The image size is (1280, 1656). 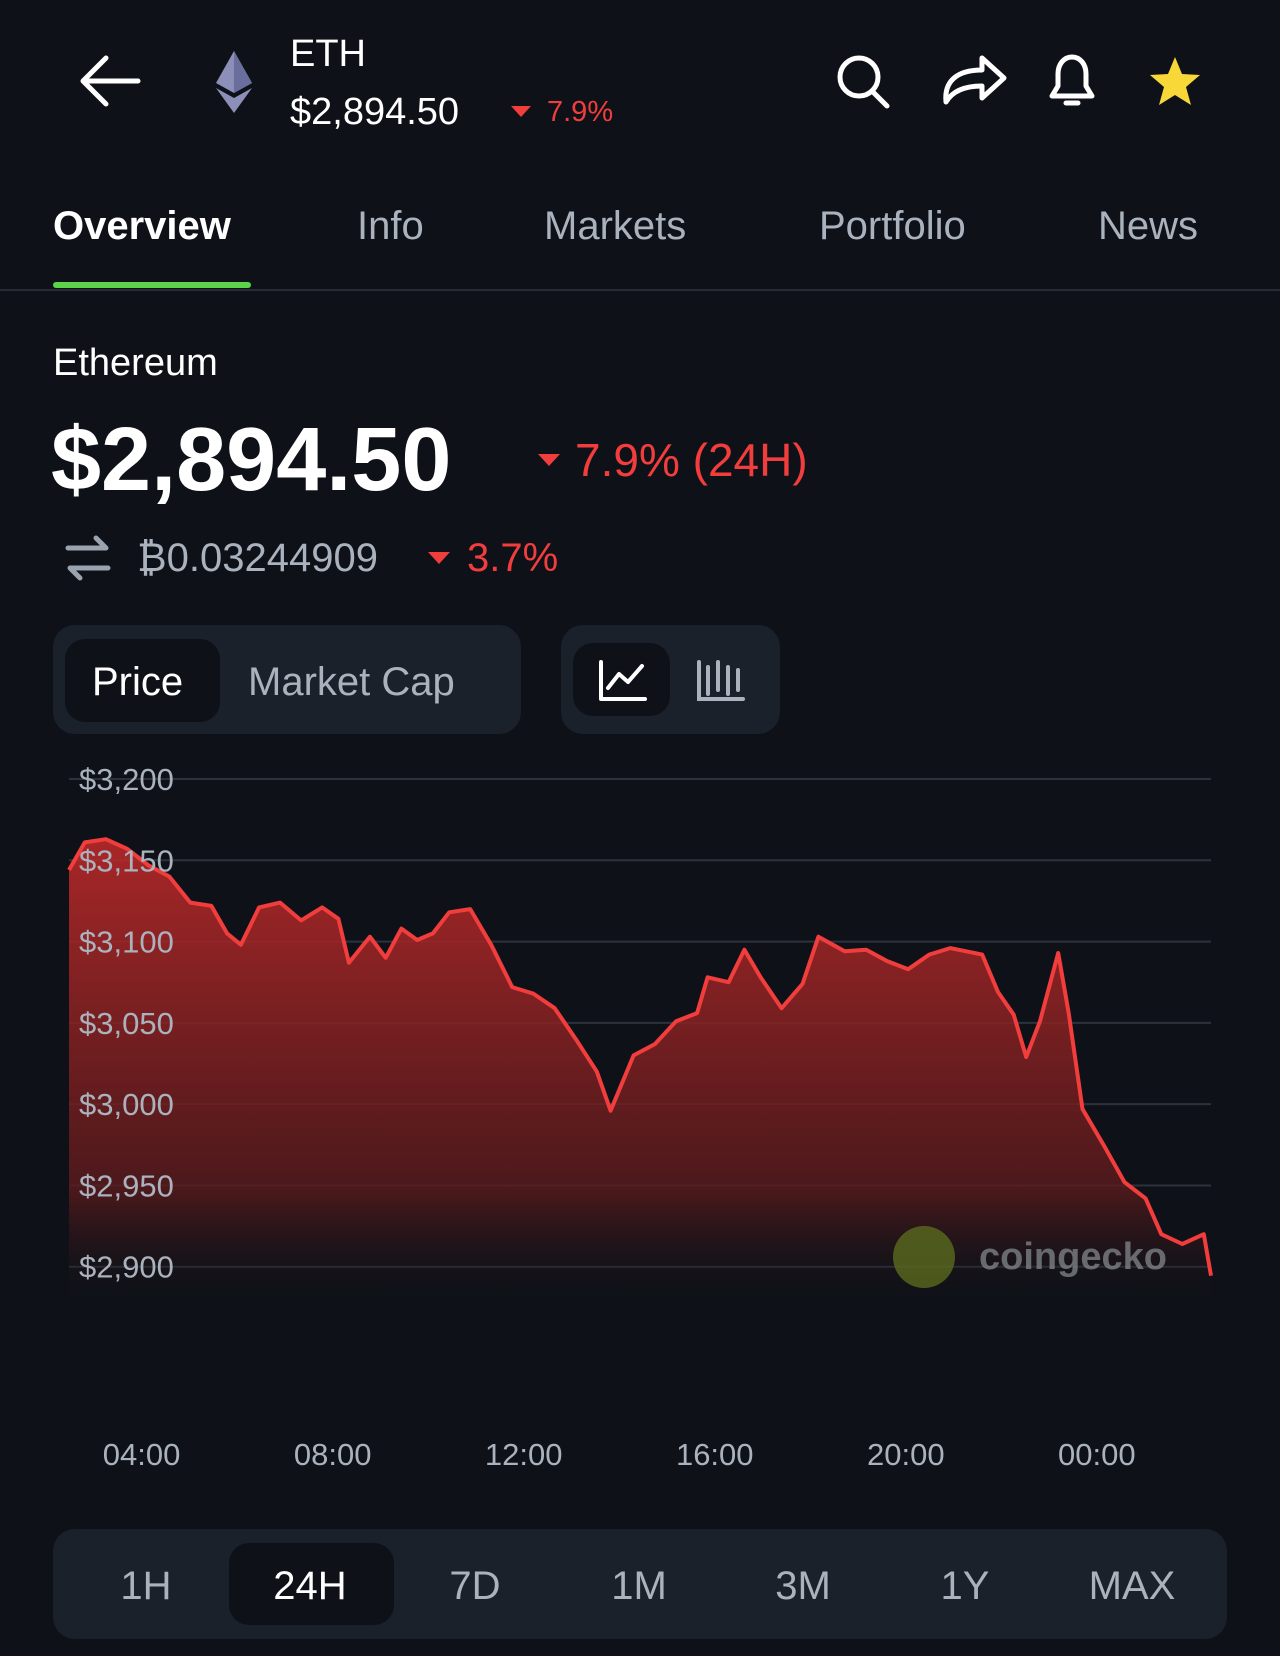 I want to click on swap-icon, so click(x=88, y=558).